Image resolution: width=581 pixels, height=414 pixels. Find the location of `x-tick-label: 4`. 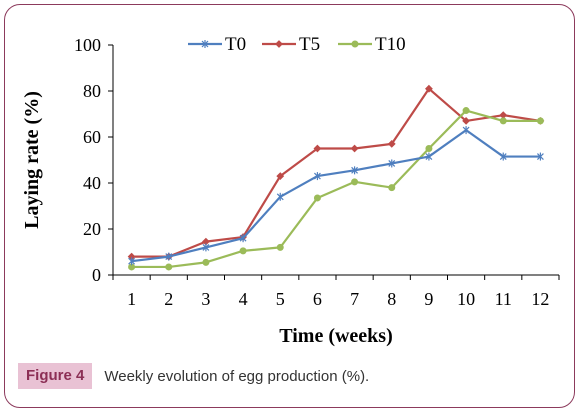

x-tick-label: 4 is located at coordinates (243, 299).